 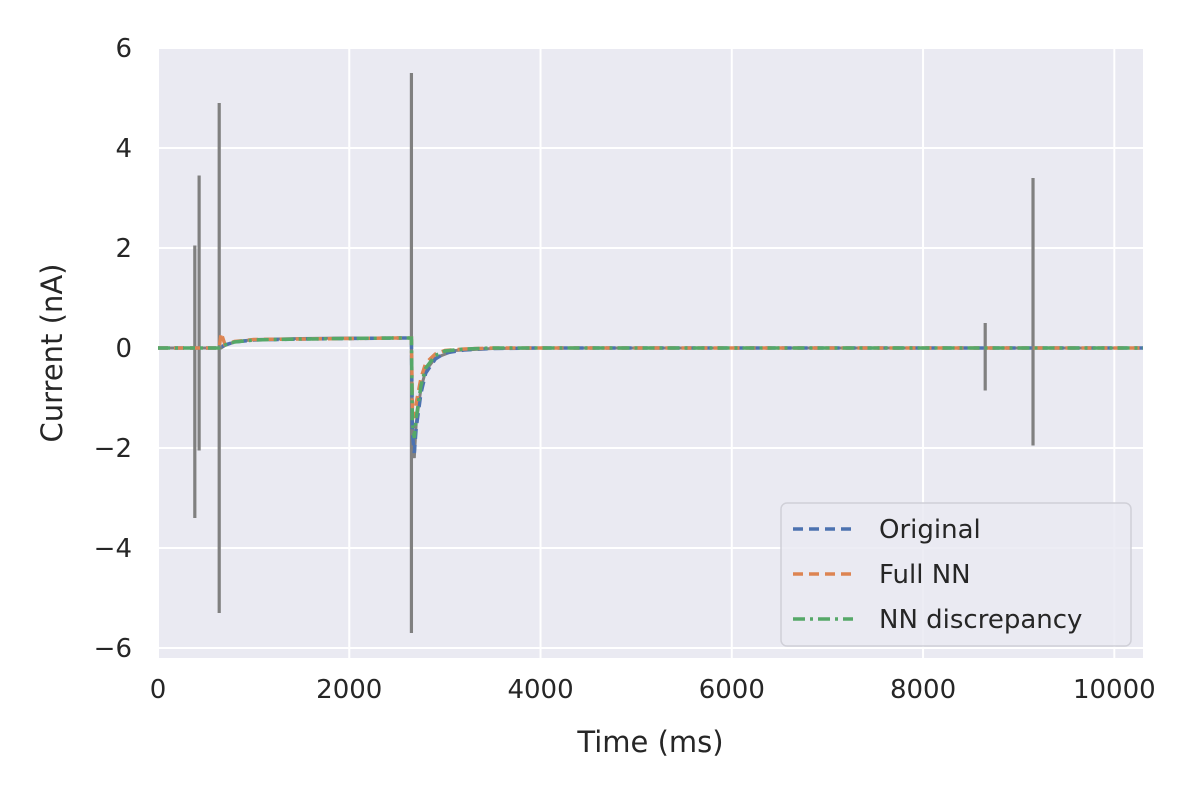 What do you see at coordinates (925, 575) in the screenshot?
I see `legend-label: Full NN` at bounding box center [925, 575].